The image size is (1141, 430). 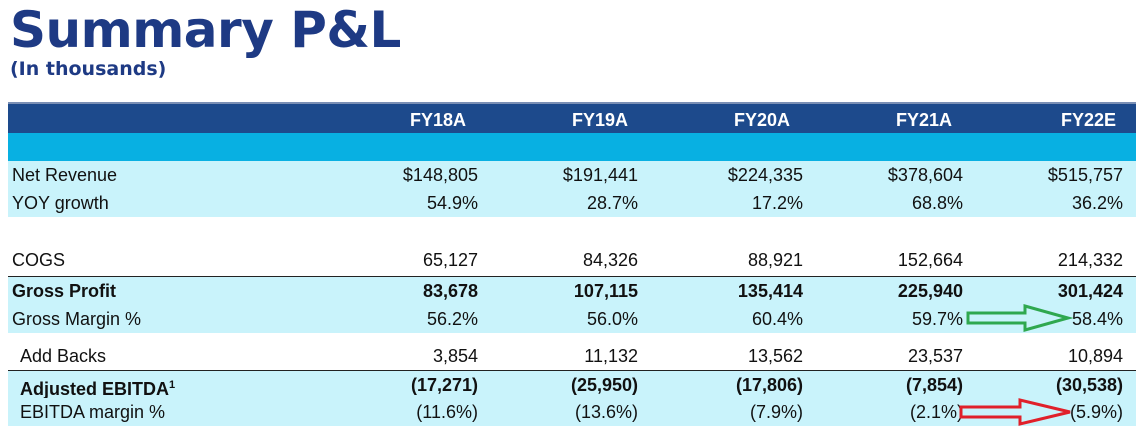 What do you see at coordinates (761, 120) in the screenshot?
I see `column-header-fy20a: FY20A` at bounding box center [761, 120].